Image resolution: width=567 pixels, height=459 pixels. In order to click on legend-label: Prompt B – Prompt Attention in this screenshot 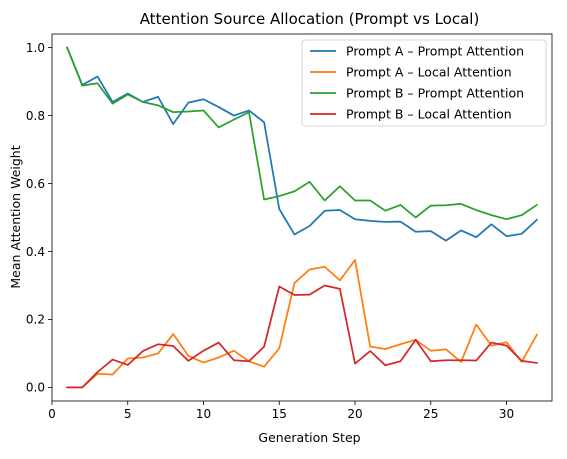, I will do `click(435, 93)`.